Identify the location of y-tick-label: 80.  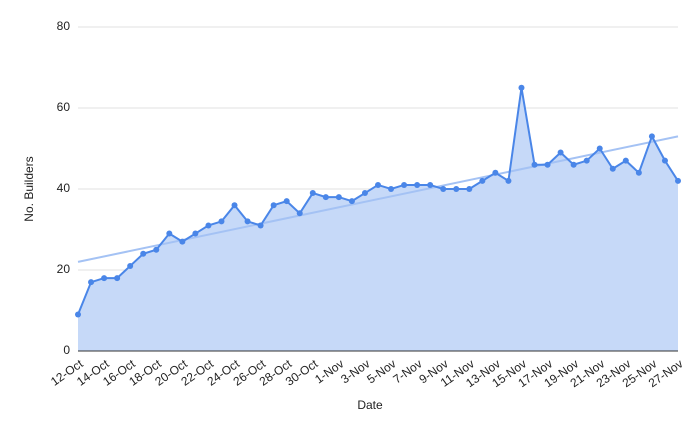
(64, 26).